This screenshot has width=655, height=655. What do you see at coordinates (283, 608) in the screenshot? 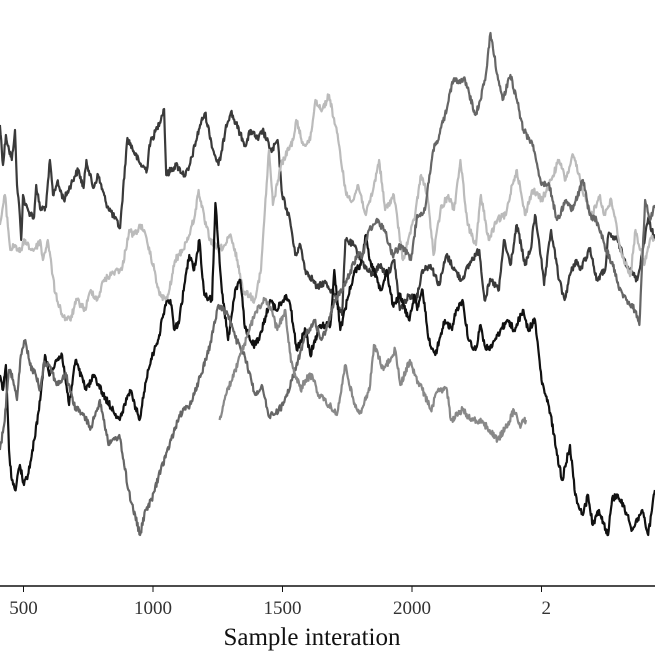
I see `x-tick-label: 1500` at bounding box center [283, 608].